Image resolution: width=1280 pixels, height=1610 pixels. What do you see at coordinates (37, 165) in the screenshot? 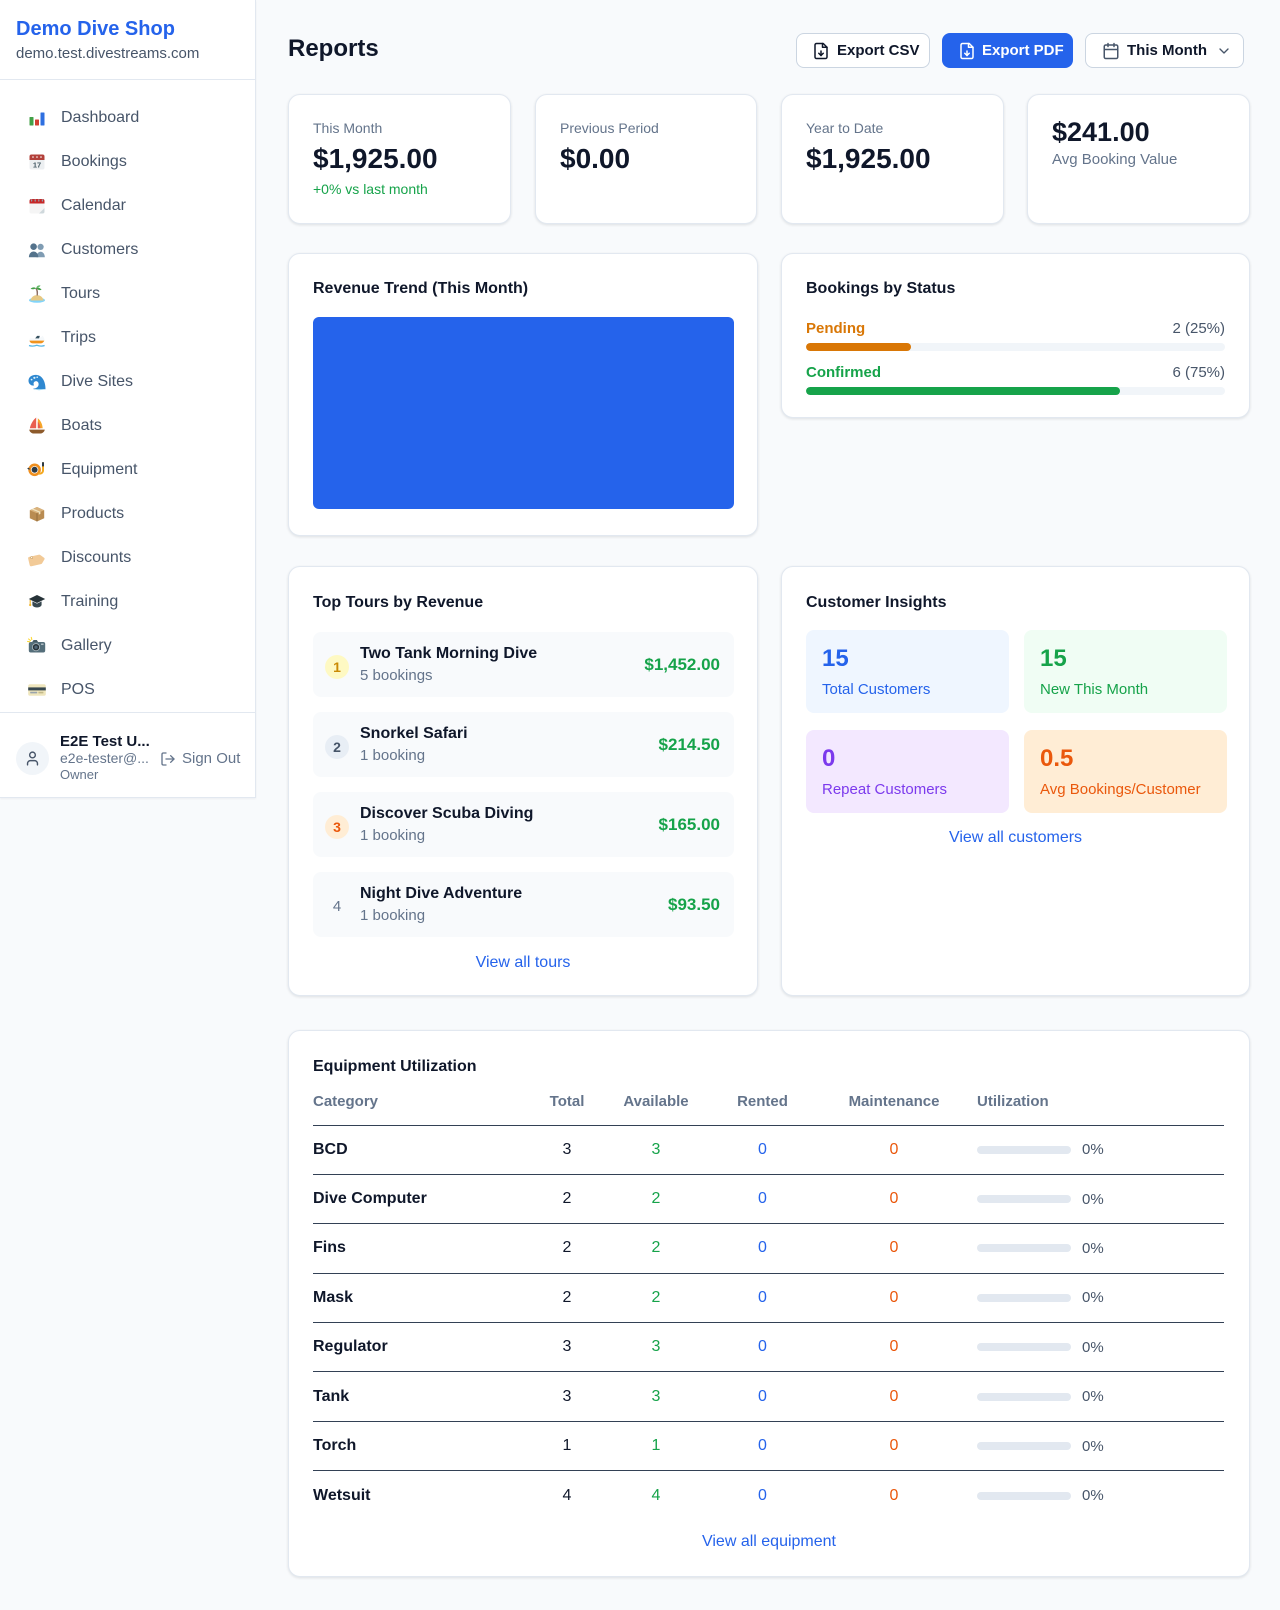
I see `svg-text: 17` at bounding box center [37, 165].